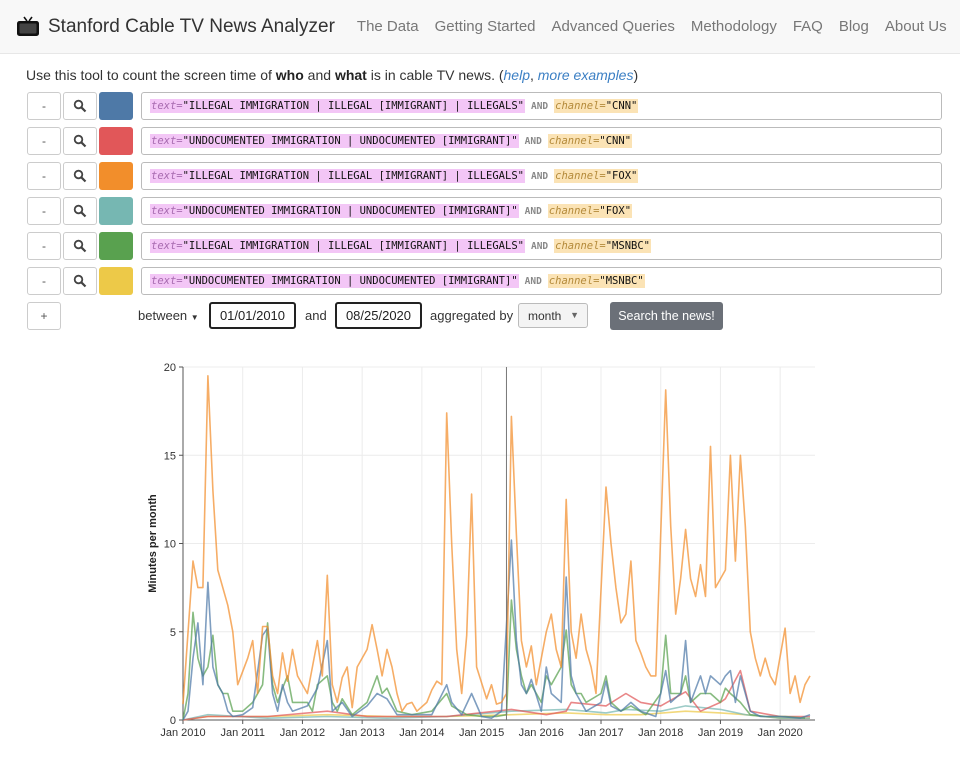  Describe the element at coordinates (316, 315) in the screenshot. I see `and-label: and` at that location.